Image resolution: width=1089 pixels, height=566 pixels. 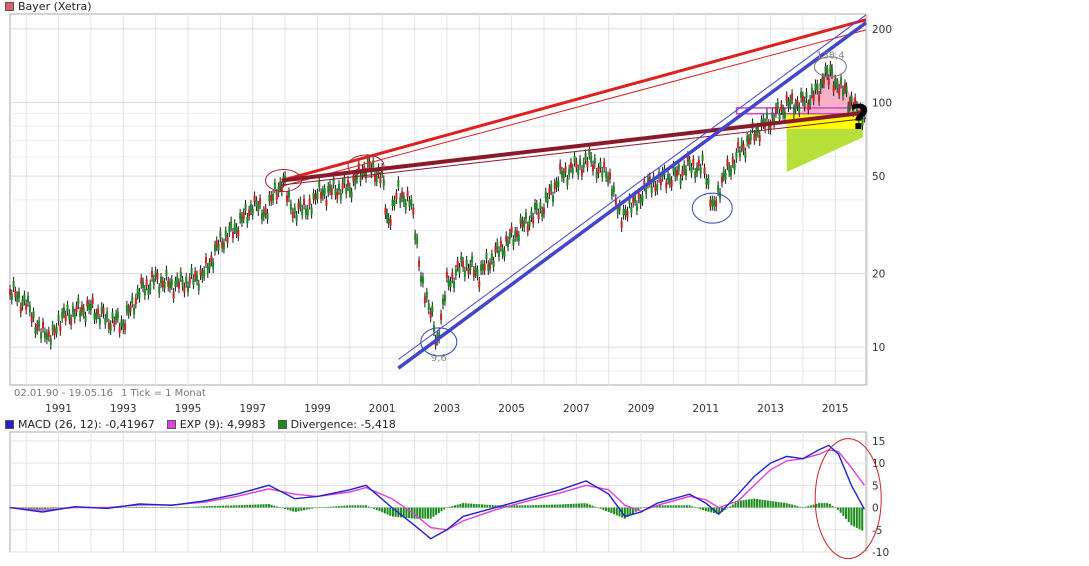 I want to click on y-tick-label: 100, so click(x=882, y=103).